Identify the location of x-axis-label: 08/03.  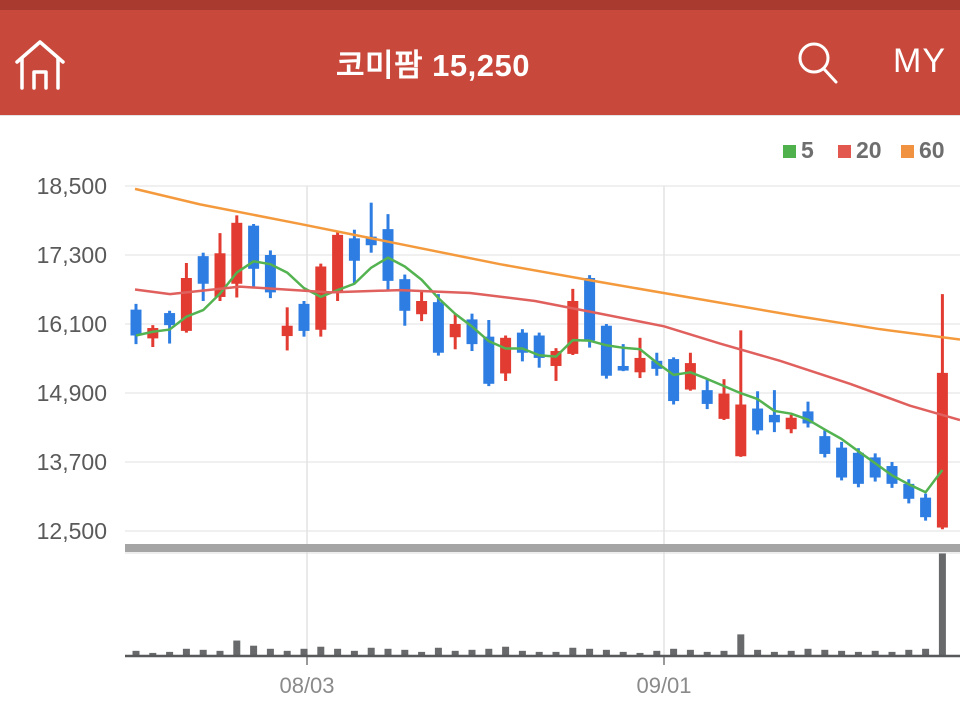
(306, 685).